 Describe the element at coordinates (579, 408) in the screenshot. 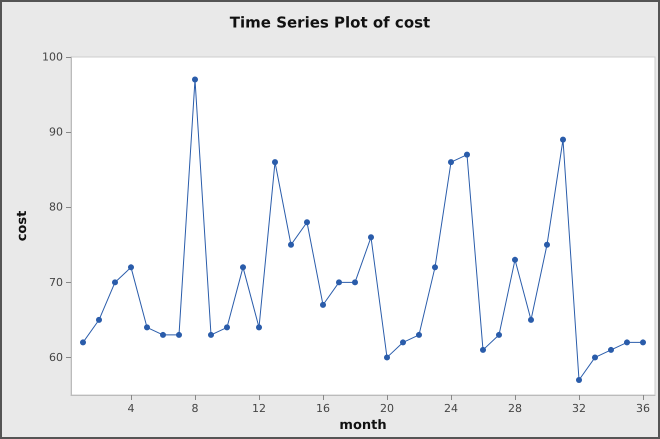

I see `x-tick-label: 32` at that location.